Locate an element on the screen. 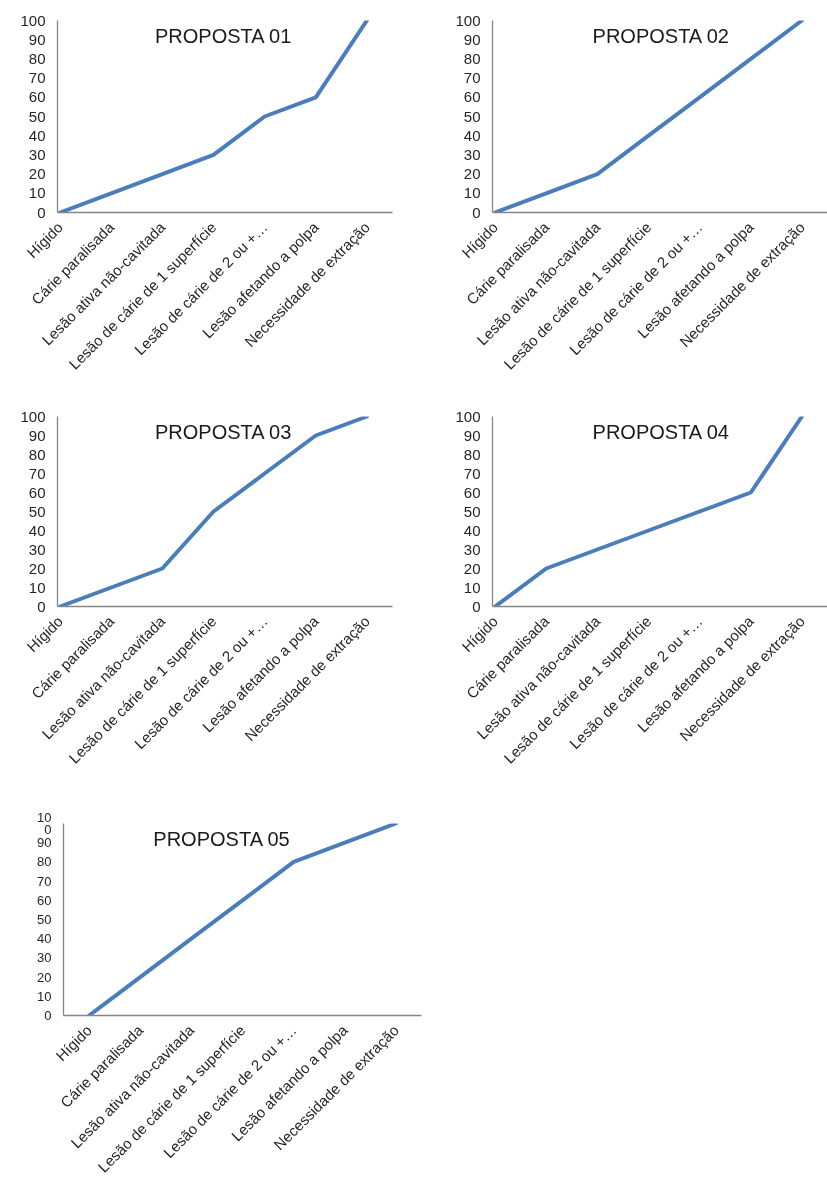  line-series is located at coordinates (242, 919).